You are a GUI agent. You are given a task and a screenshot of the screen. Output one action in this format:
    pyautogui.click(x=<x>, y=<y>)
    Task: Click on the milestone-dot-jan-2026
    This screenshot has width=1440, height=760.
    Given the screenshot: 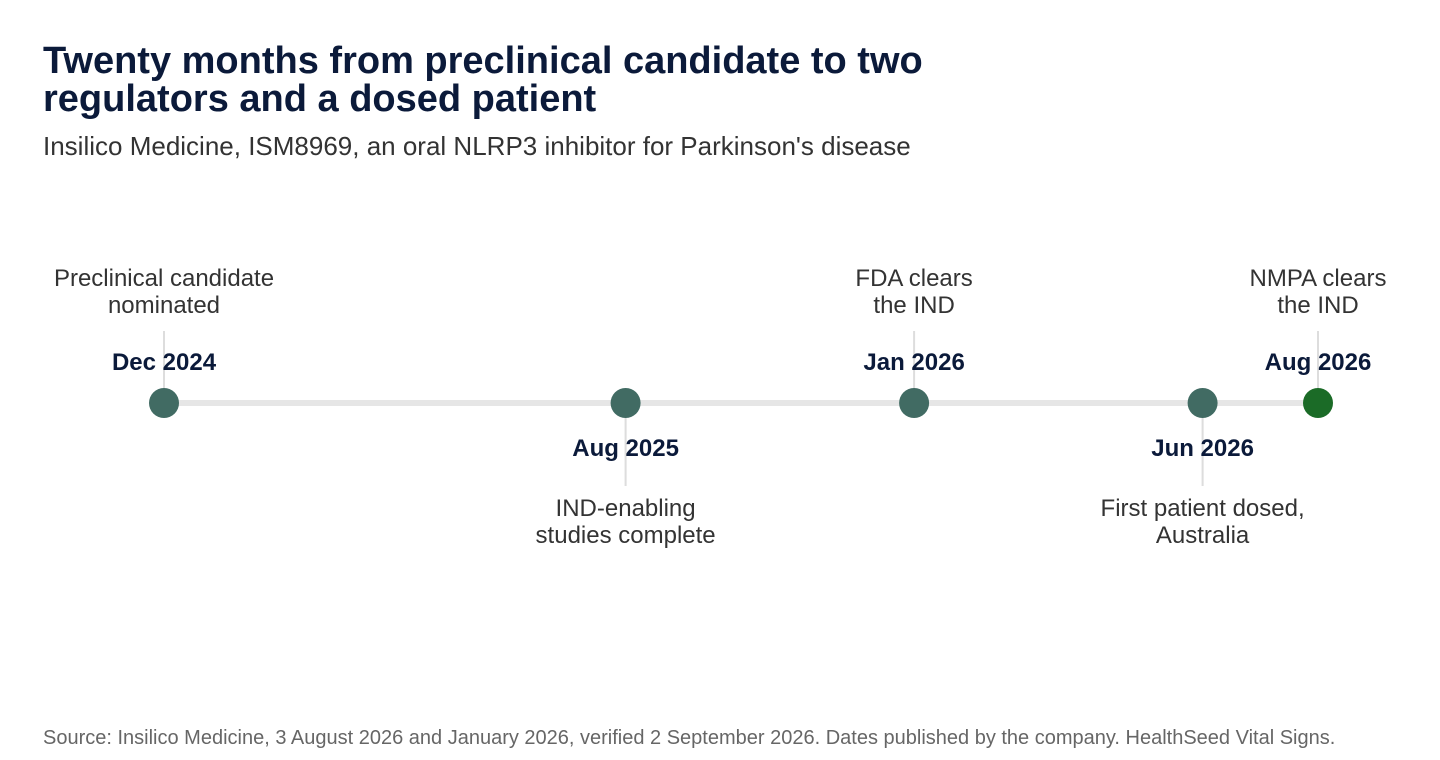 What is the action you would take?
    pyautogui.click(x=914, y=403)
    